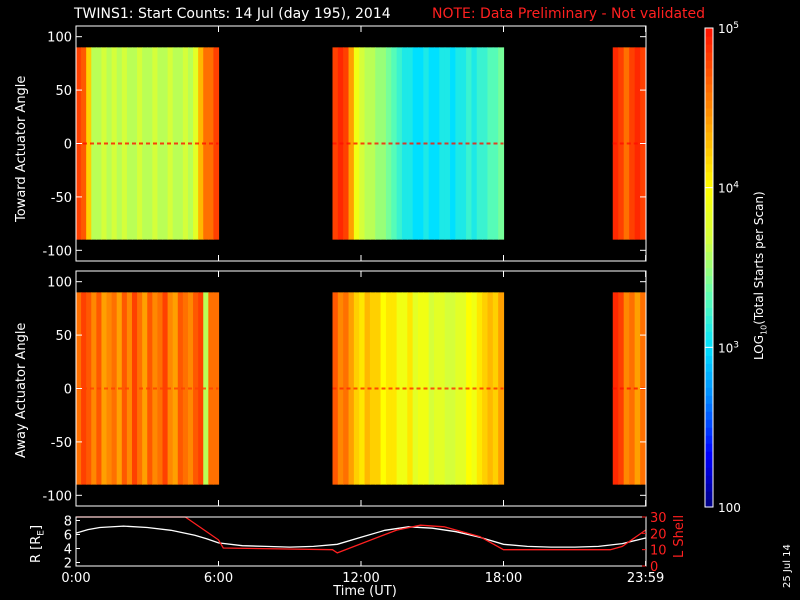 This screenshot has height=600, width=800. Describe the element at coordinates (218, 578) in the screenshot. I see `time-xtick-label: 6:00` at that location.